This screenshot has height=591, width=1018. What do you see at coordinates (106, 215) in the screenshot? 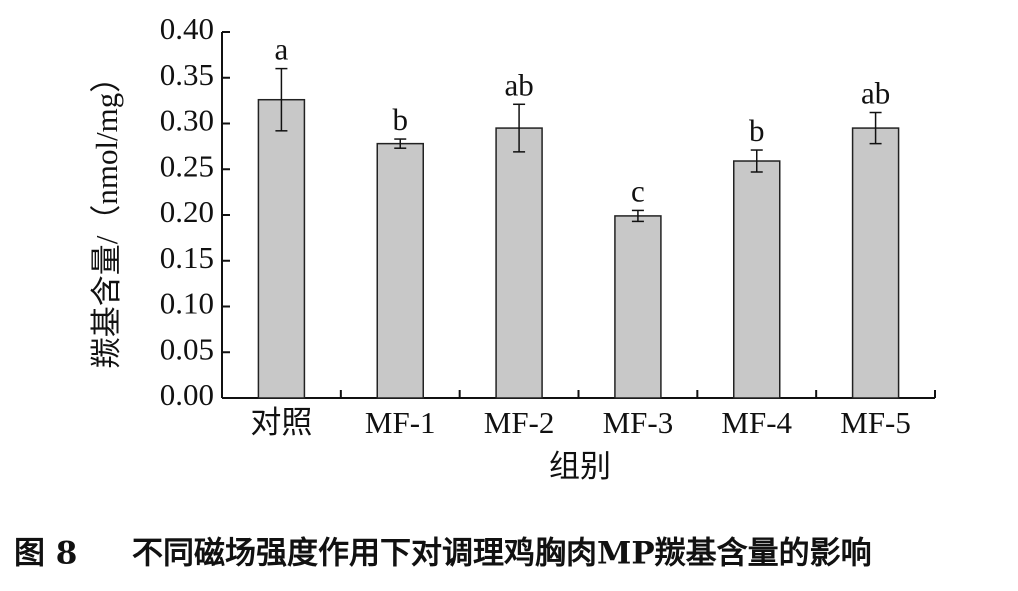
I see `y-axis-label: 羰基含量/（nmol/mg）` at bounding box center [106, 215].